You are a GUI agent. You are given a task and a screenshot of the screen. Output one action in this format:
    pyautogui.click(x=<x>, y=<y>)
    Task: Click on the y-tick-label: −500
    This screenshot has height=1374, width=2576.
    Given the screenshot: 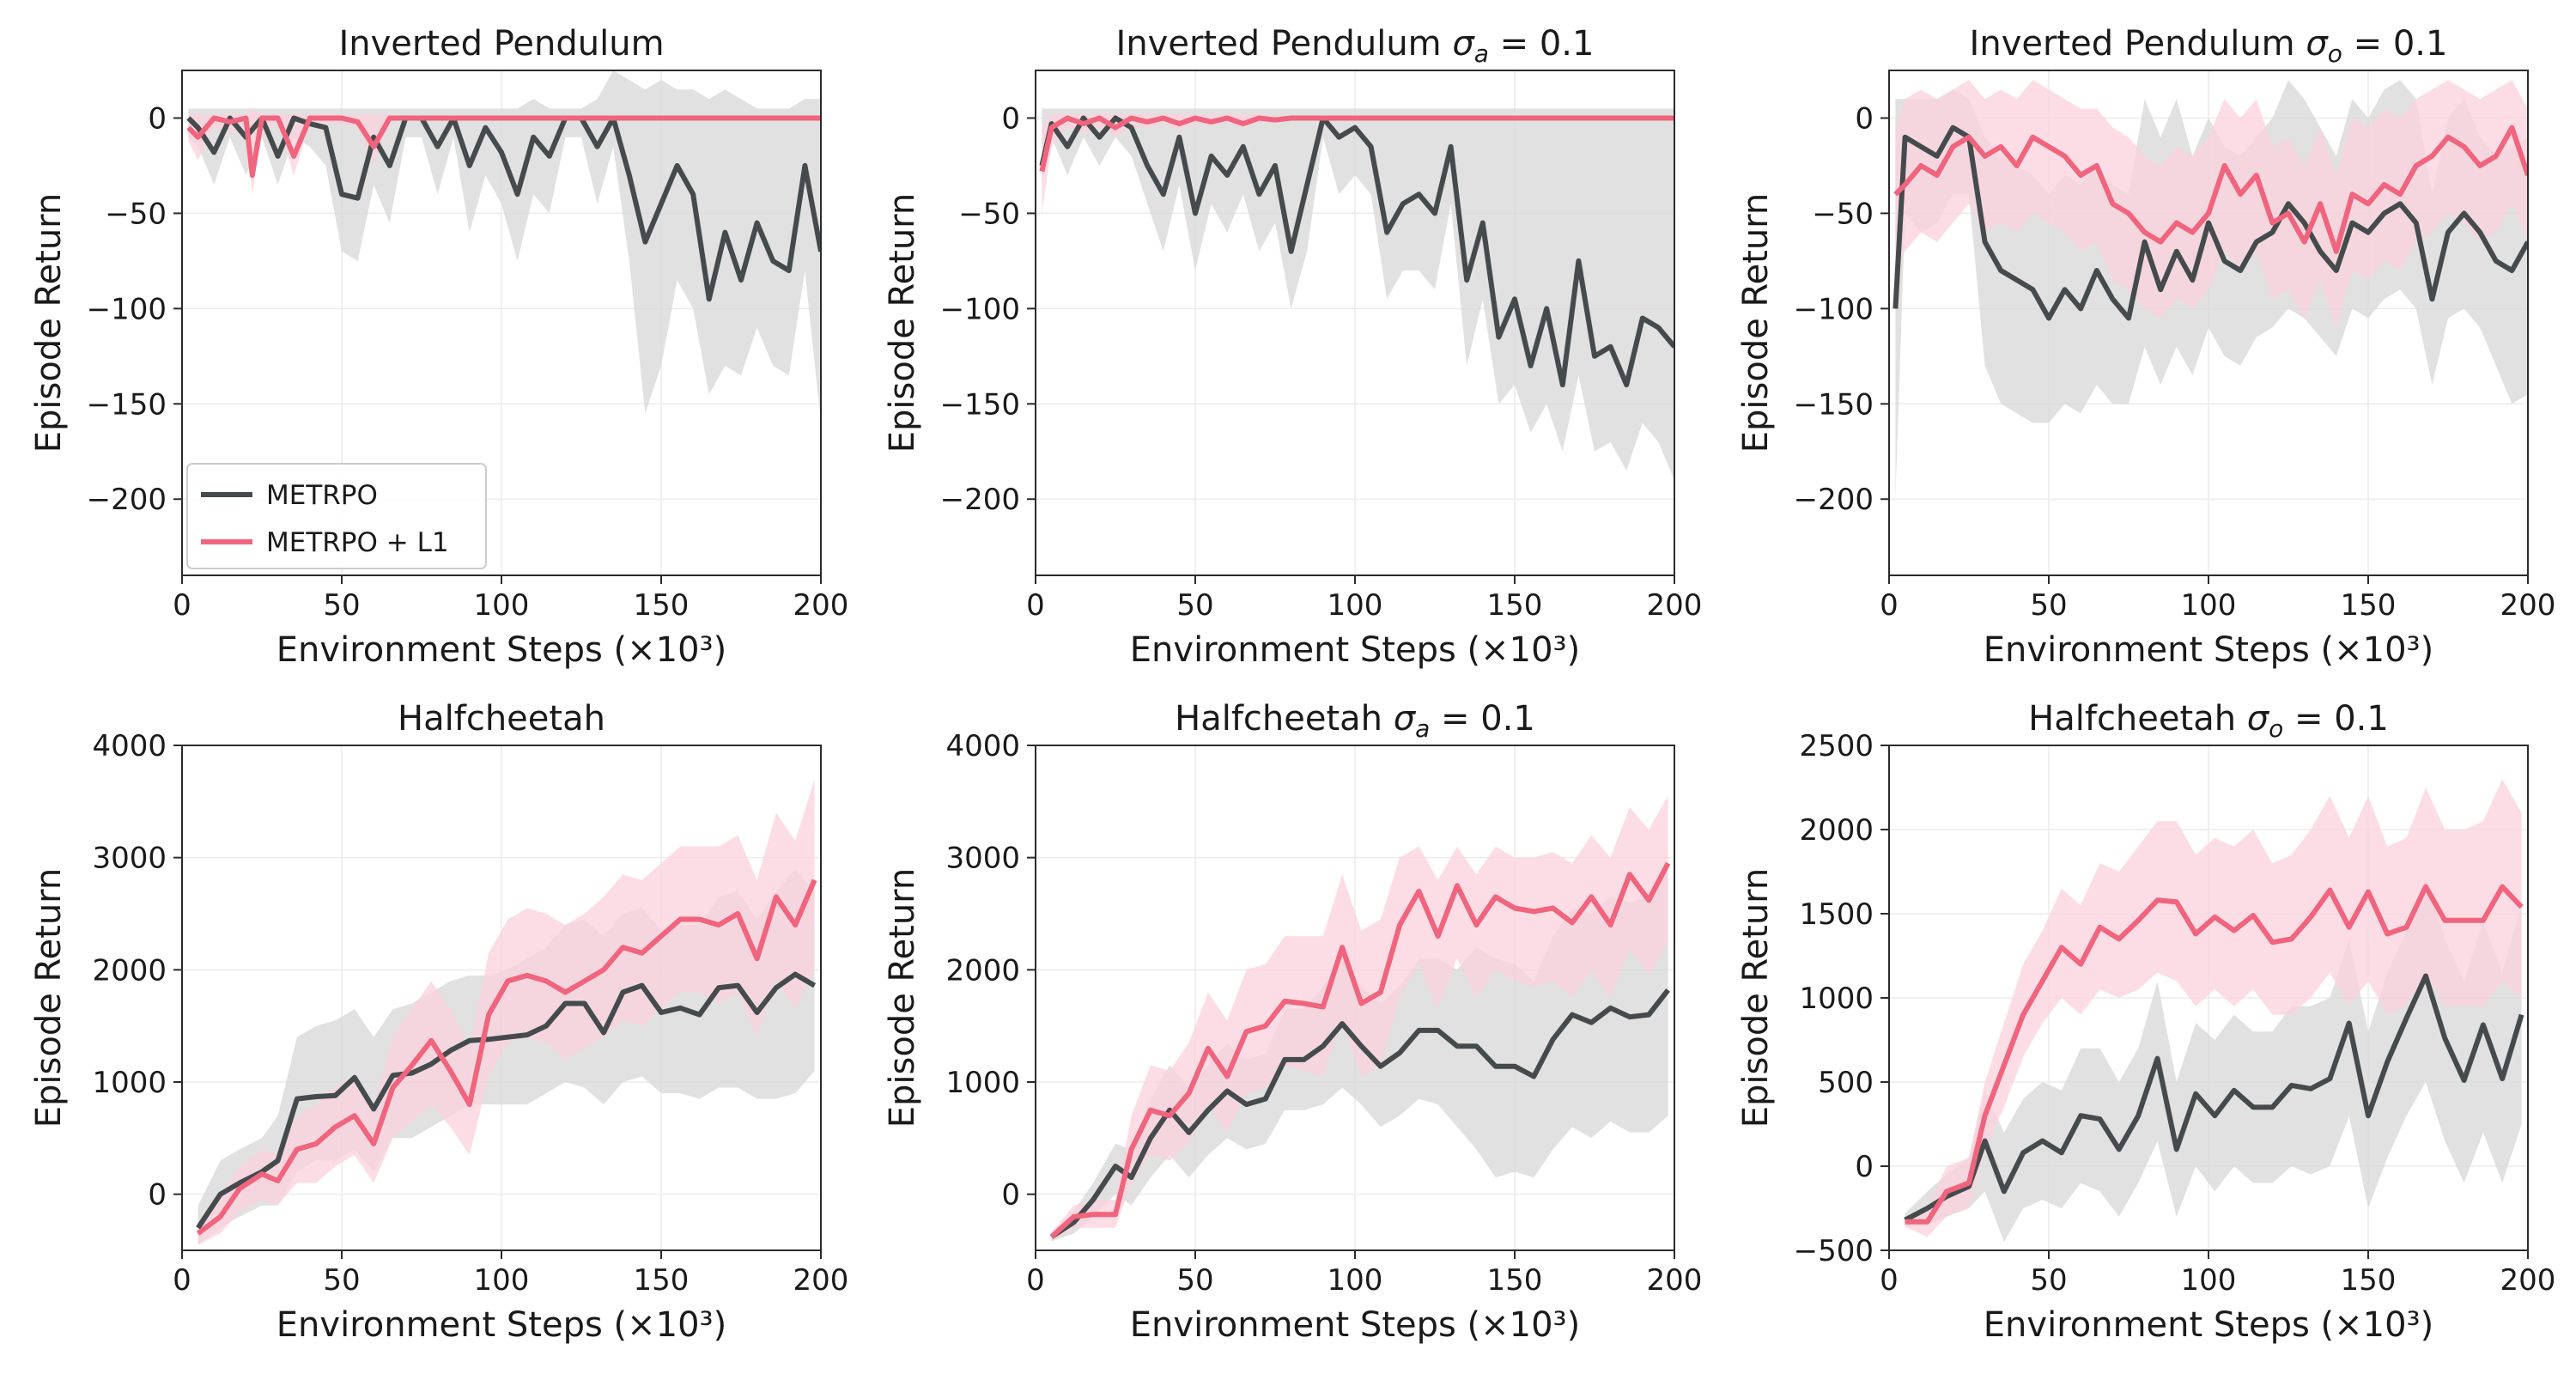 What is the action you would take?
    pyautogui.click(x=1834, y=1251)
    